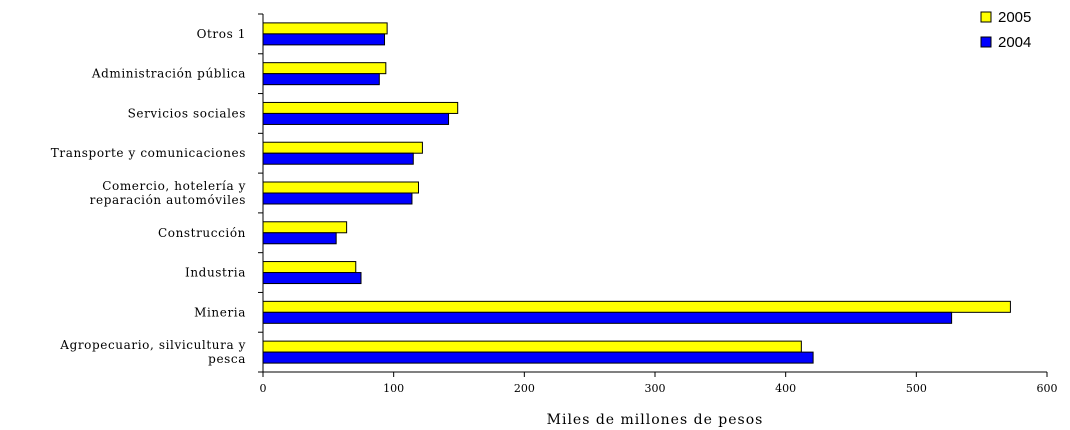 The height and width of the screenshot is (430, 1070). What do you see at coordinates (227, 359) in the screenshot?
I see `category-label-line: pesca` at bounding box center [227, 359].